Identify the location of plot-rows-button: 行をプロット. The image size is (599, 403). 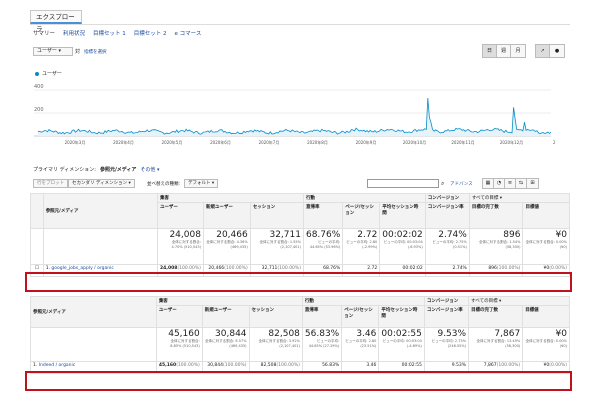
(50, 183).